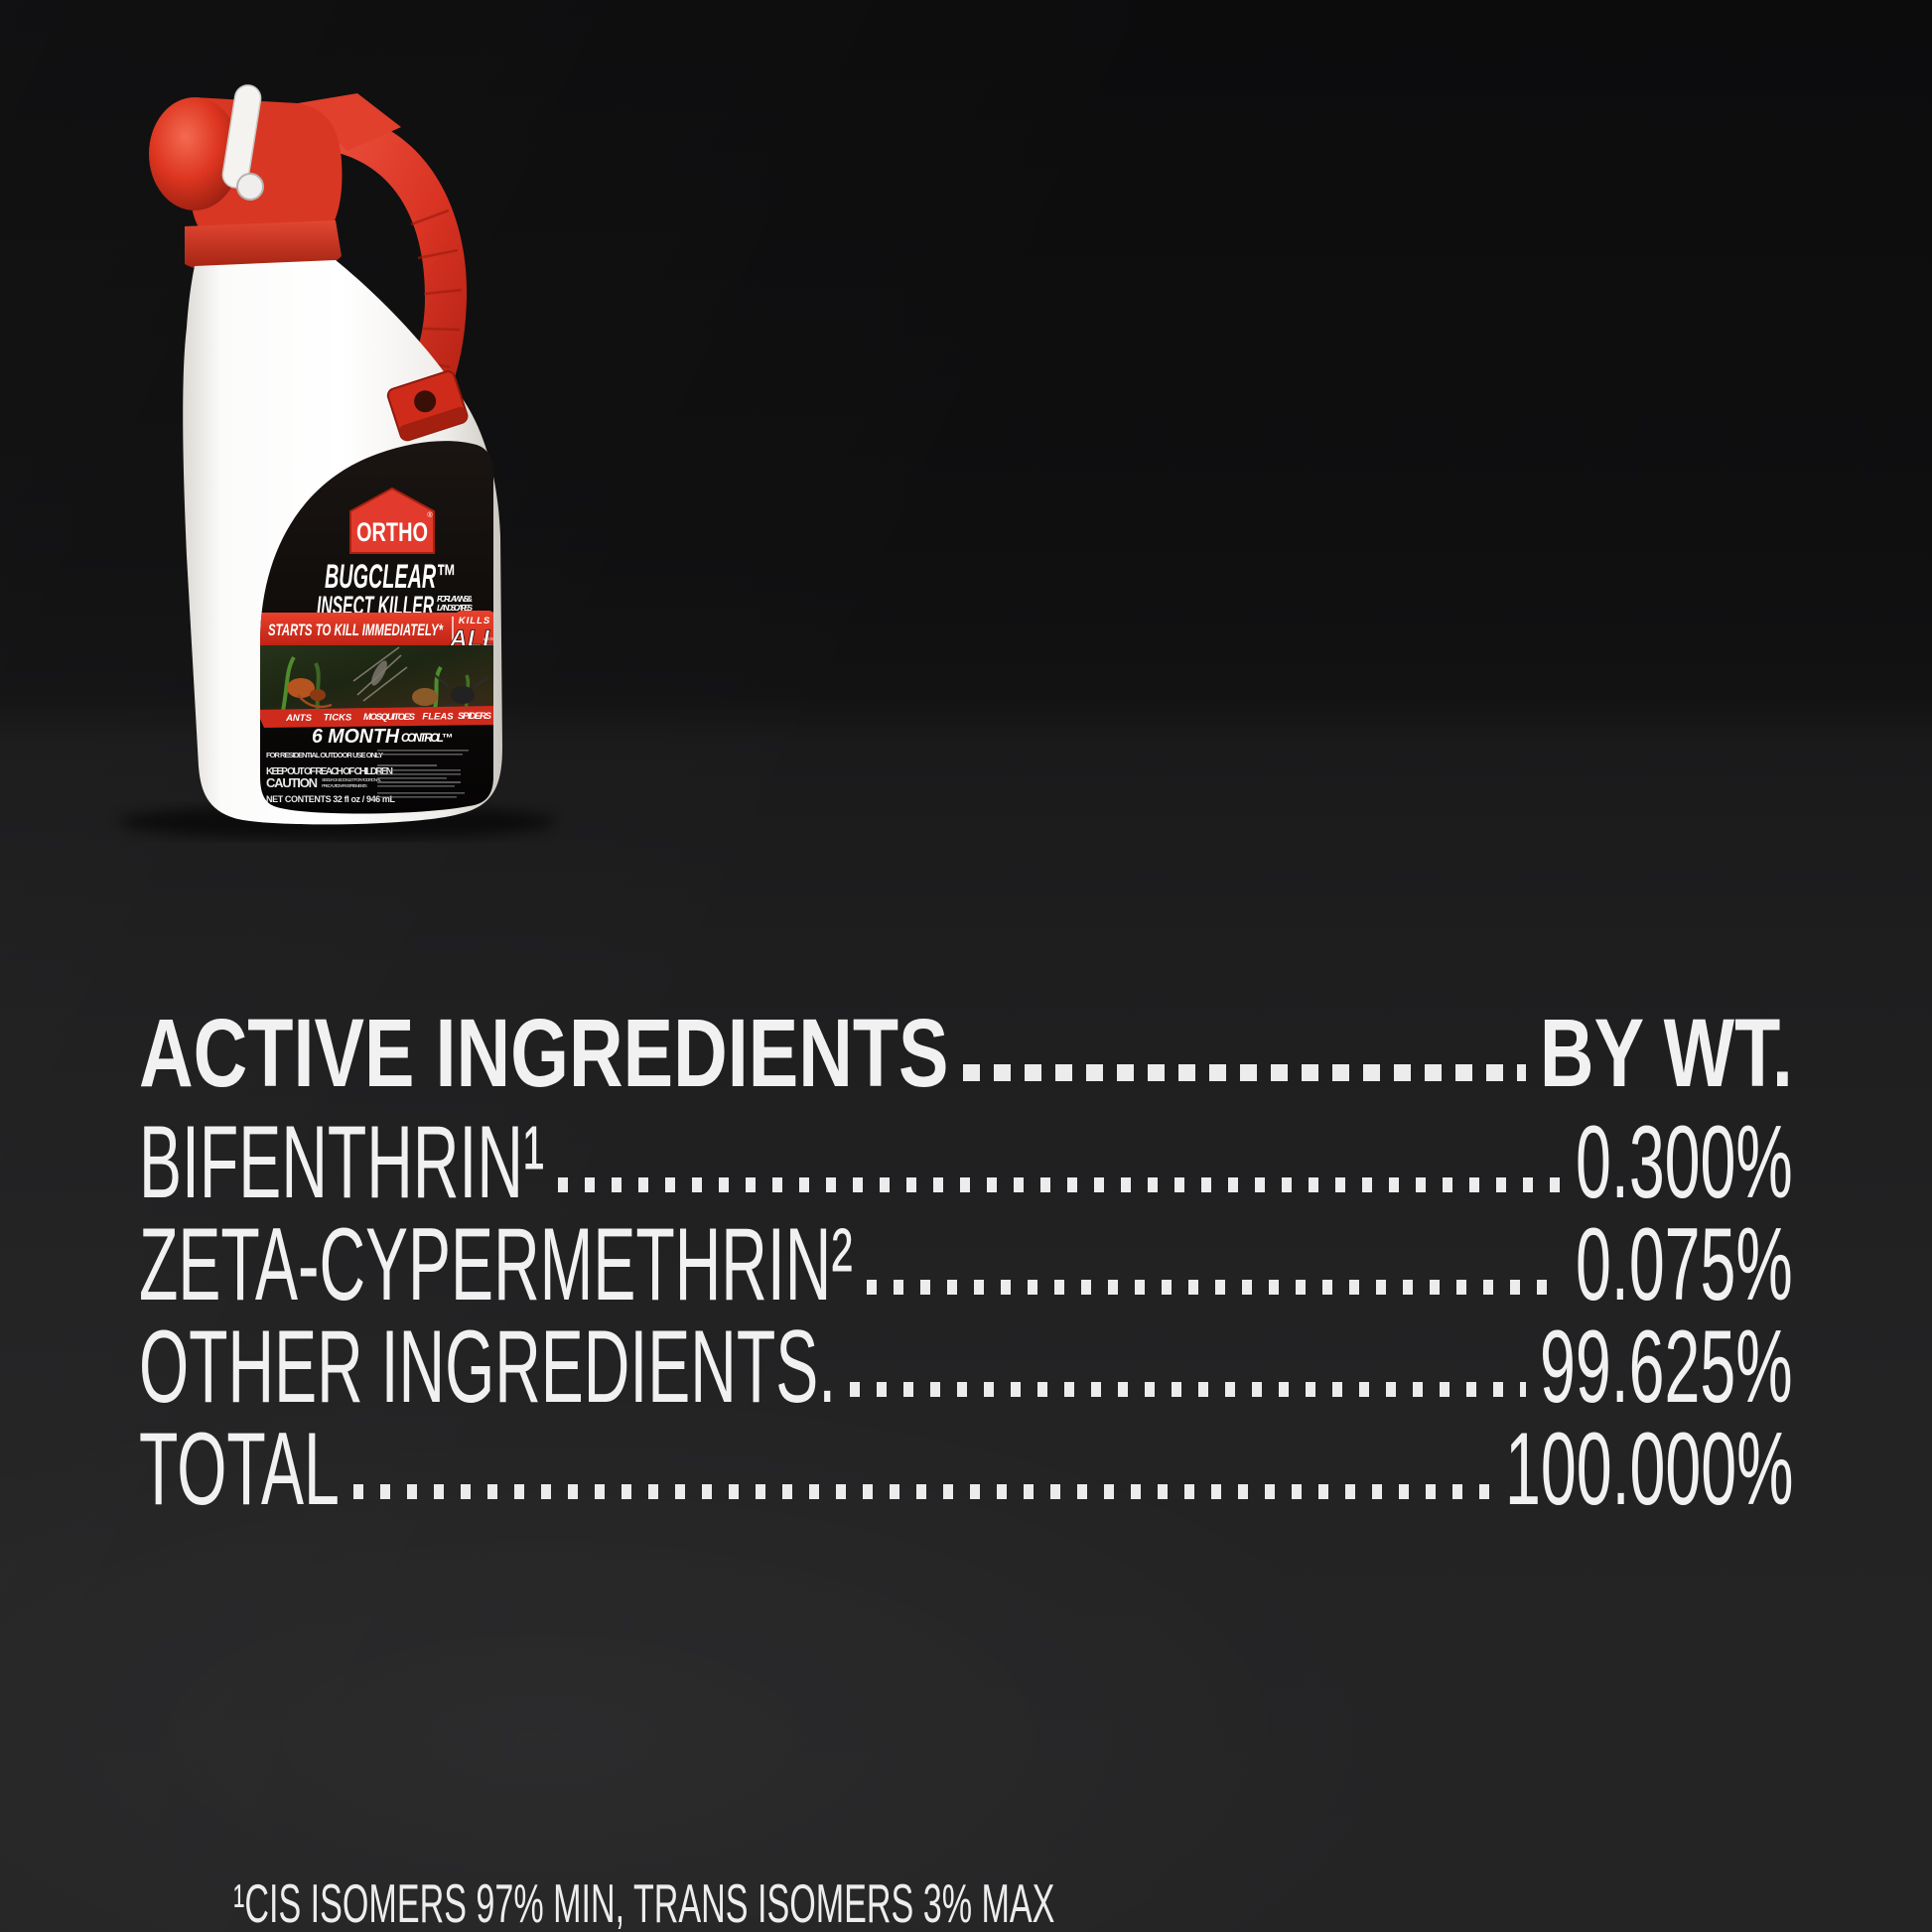 This screenshot has width=1932, height=1932. I want to click on badge-listed: LISTED, so click(490, 638).